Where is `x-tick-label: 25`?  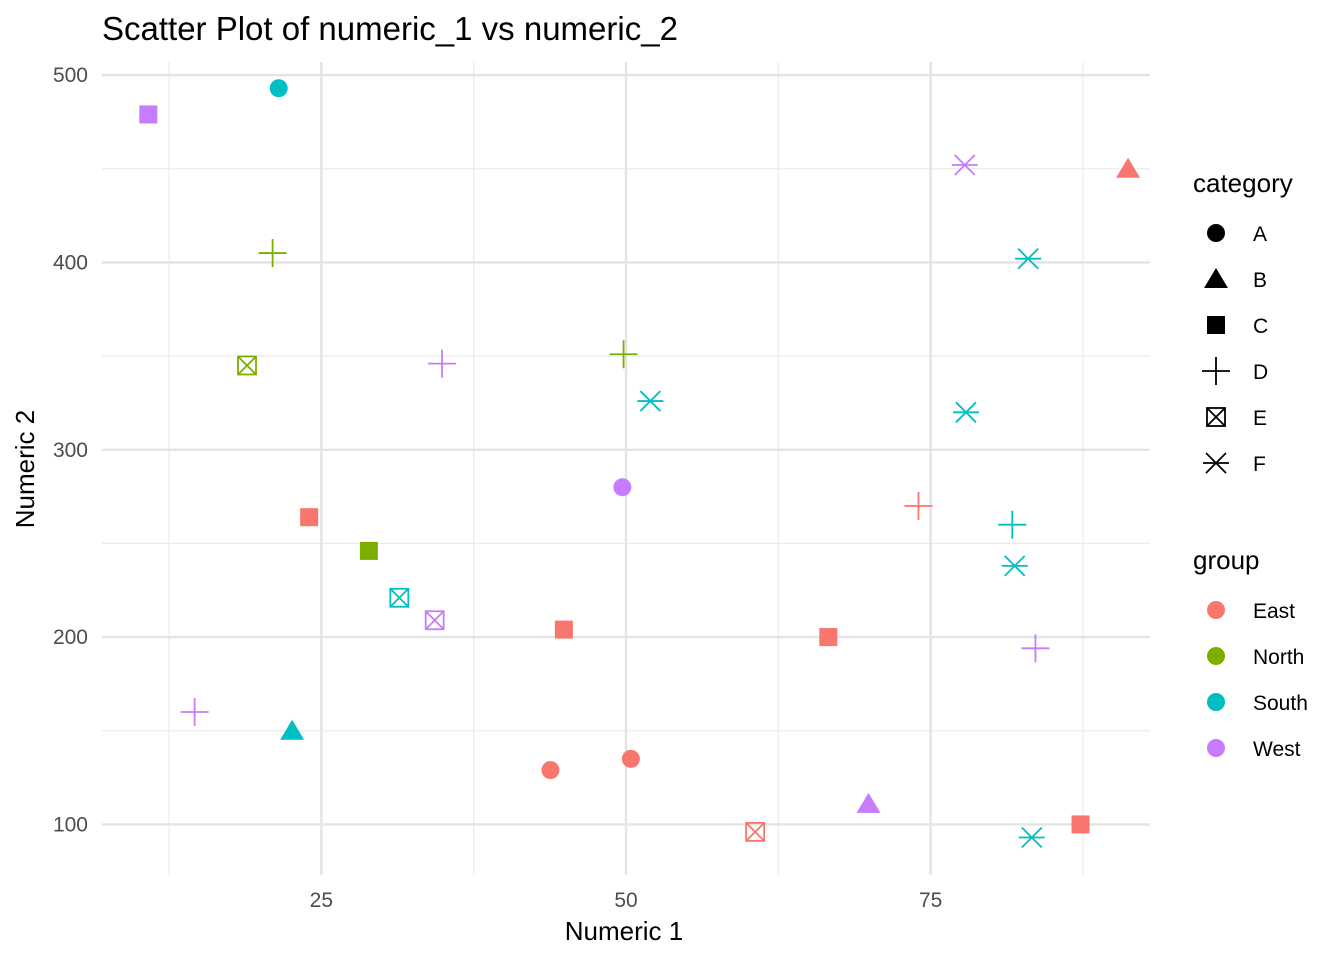
x-tick-label: 25 is located at coordinates (321, 900).